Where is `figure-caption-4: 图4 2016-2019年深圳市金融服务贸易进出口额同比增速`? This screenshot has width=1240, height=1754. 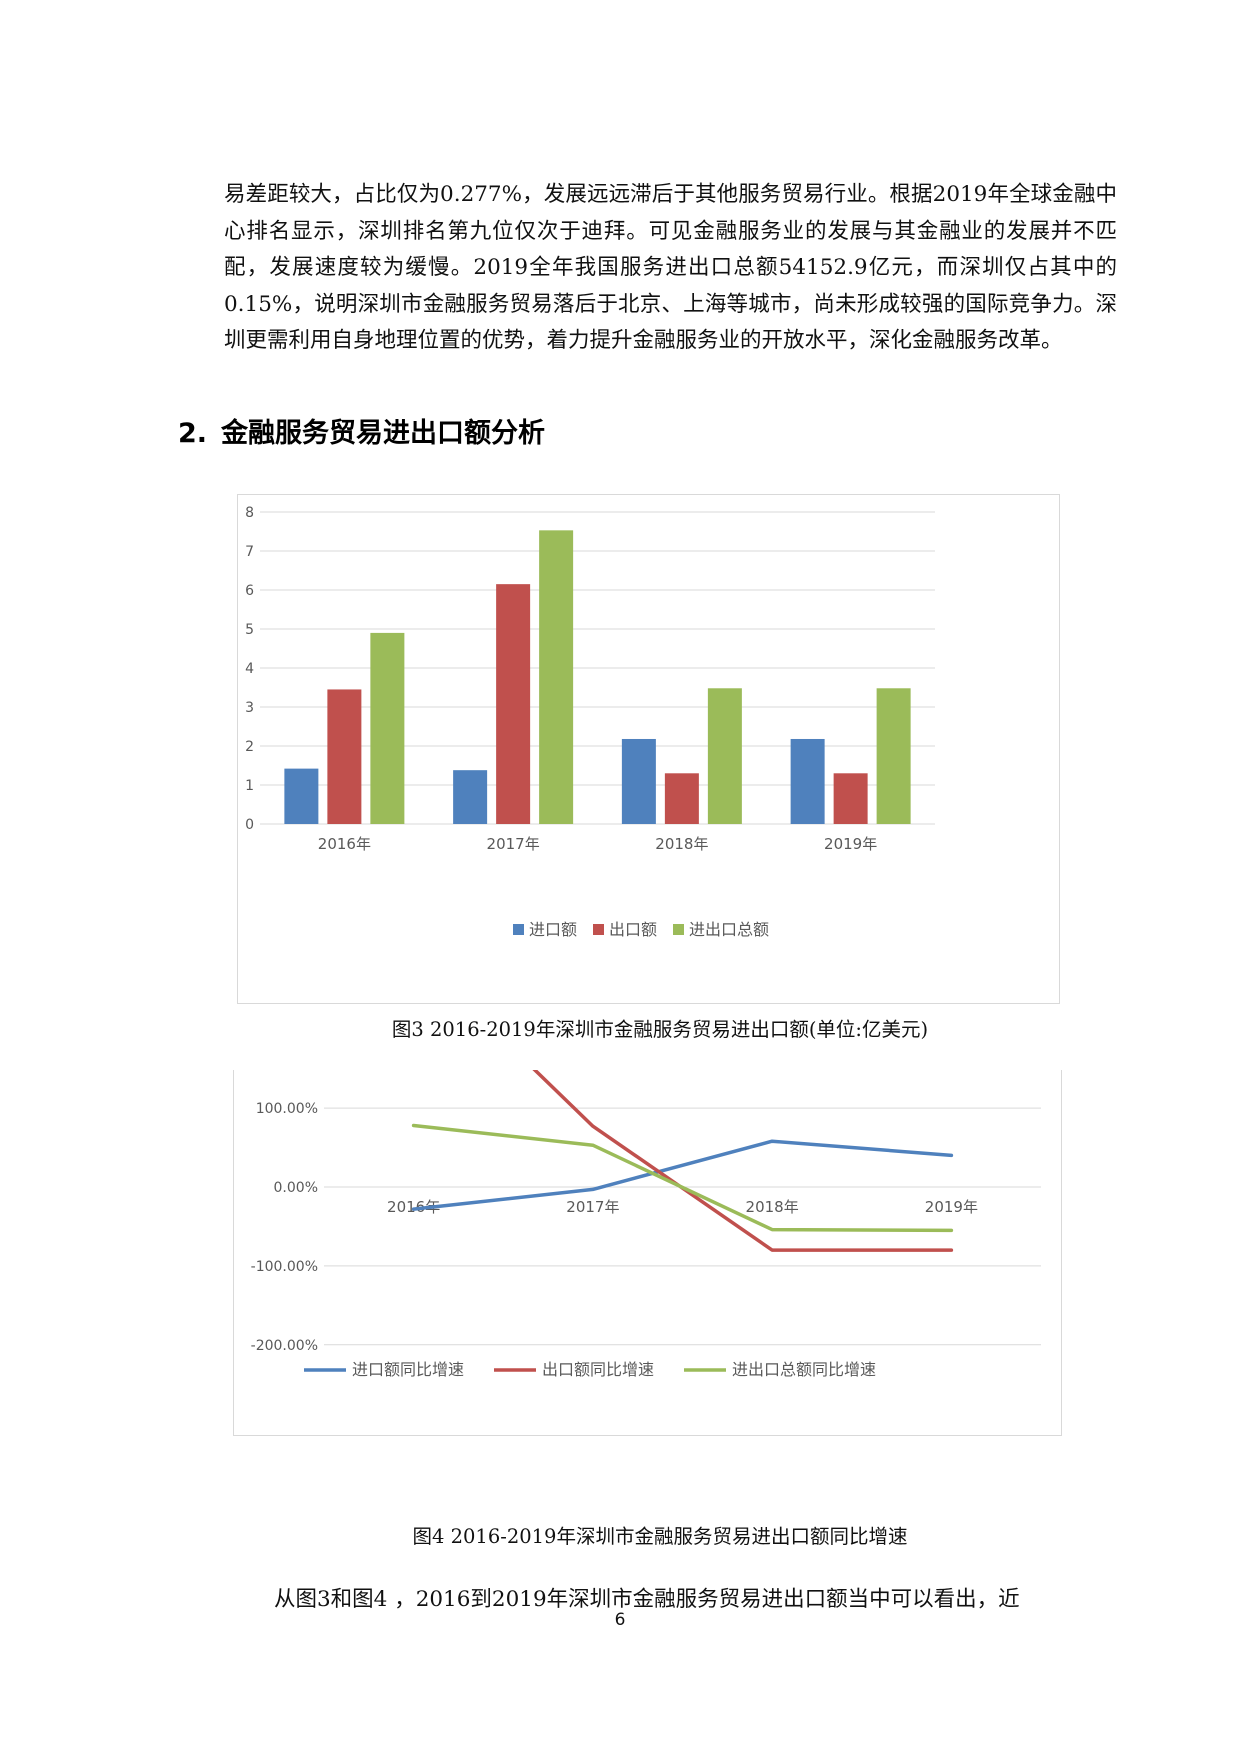 figure-caption-4: 图4 2016-2019年深圳市金融服务贸易进出口额同比增速 is located at coordinates (660, 1536).